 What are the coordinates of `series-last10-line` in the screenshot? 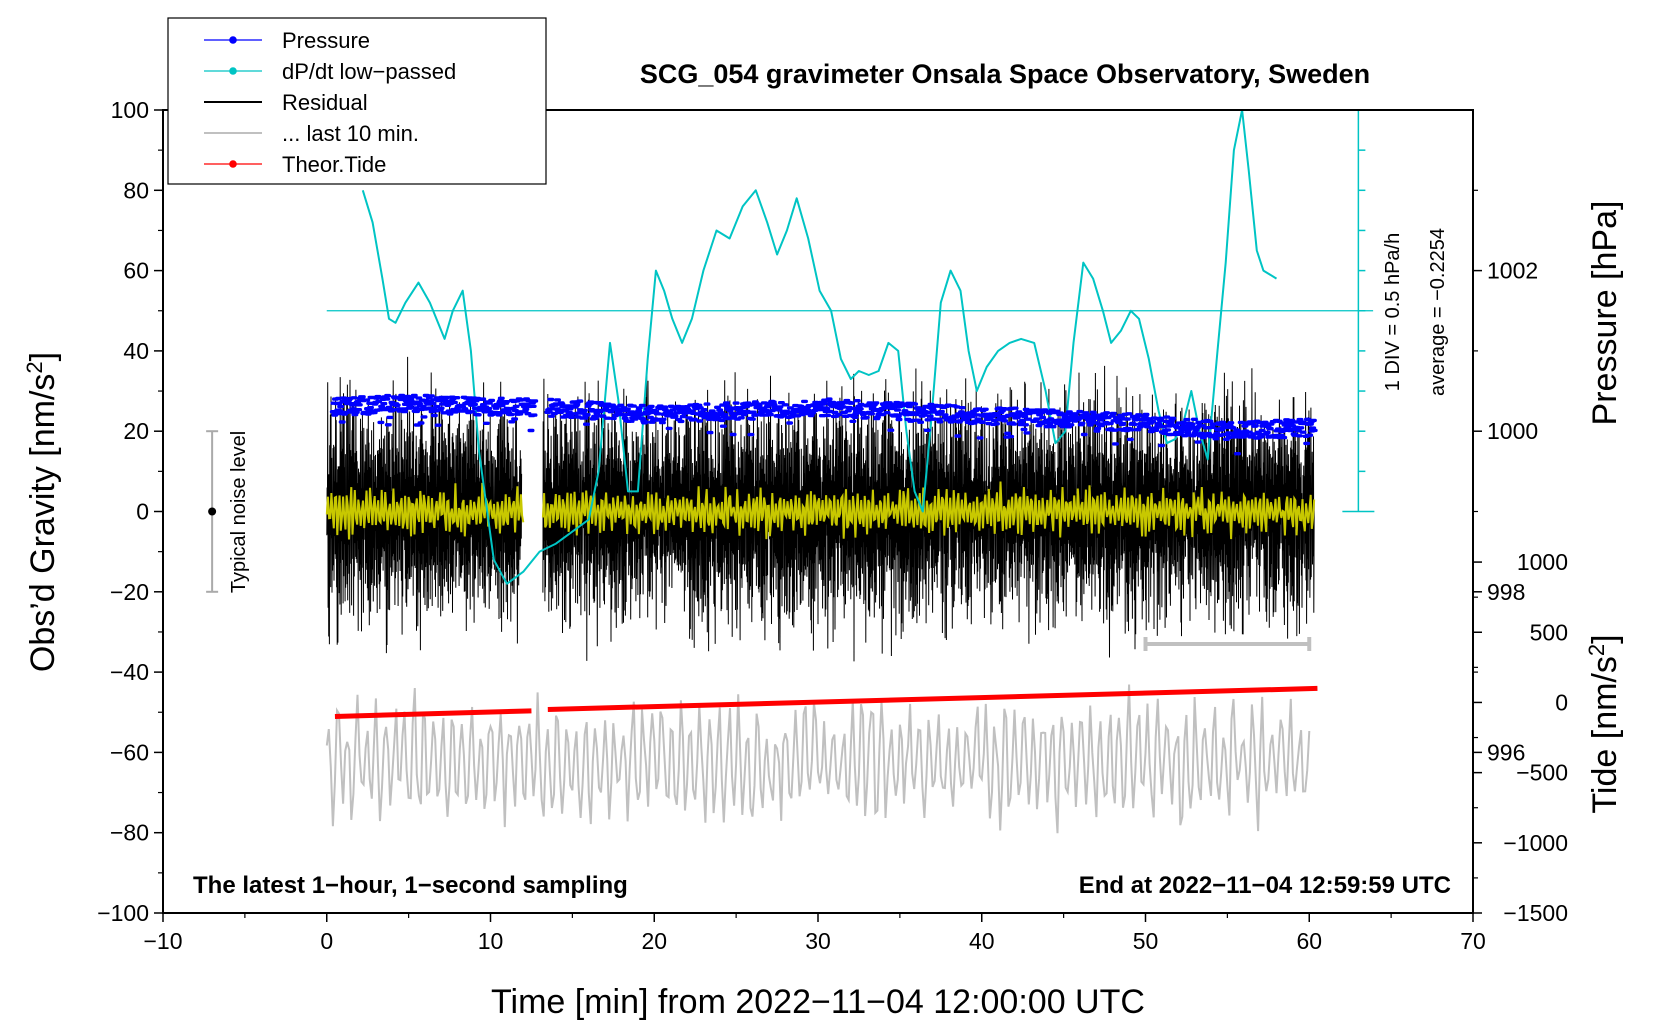 It's located at (818, 759).